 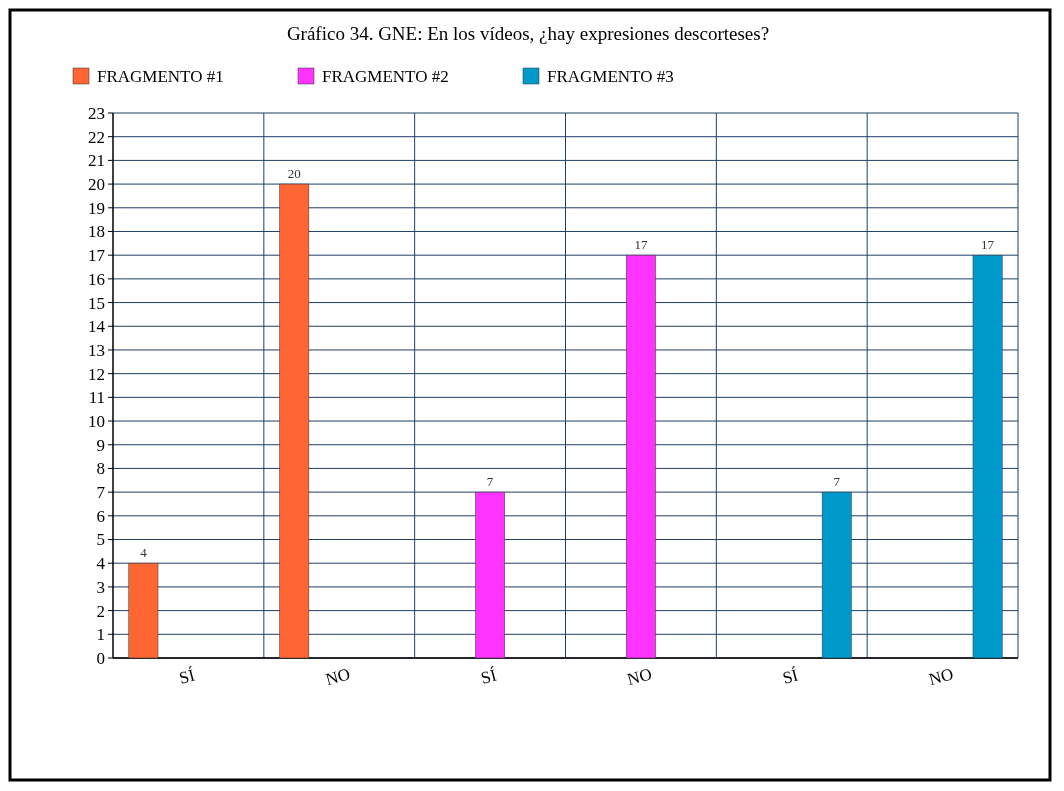 I want to click on y-tick-label: 8, so click(x=100, y=469).